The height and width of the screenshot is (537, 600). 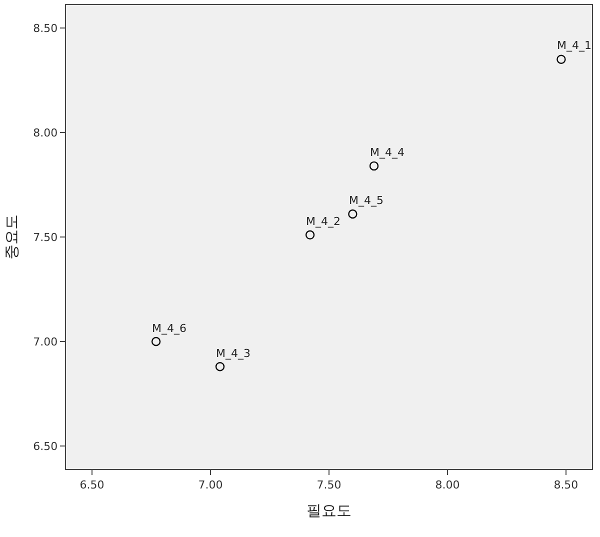 I want to click on y-tick-label: 8.00, so click(x=45, y=133).